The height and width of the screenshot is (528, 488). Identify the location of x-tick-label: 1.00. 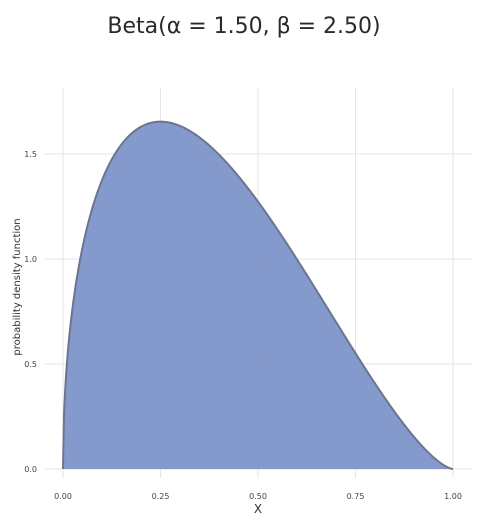
(453, 496).